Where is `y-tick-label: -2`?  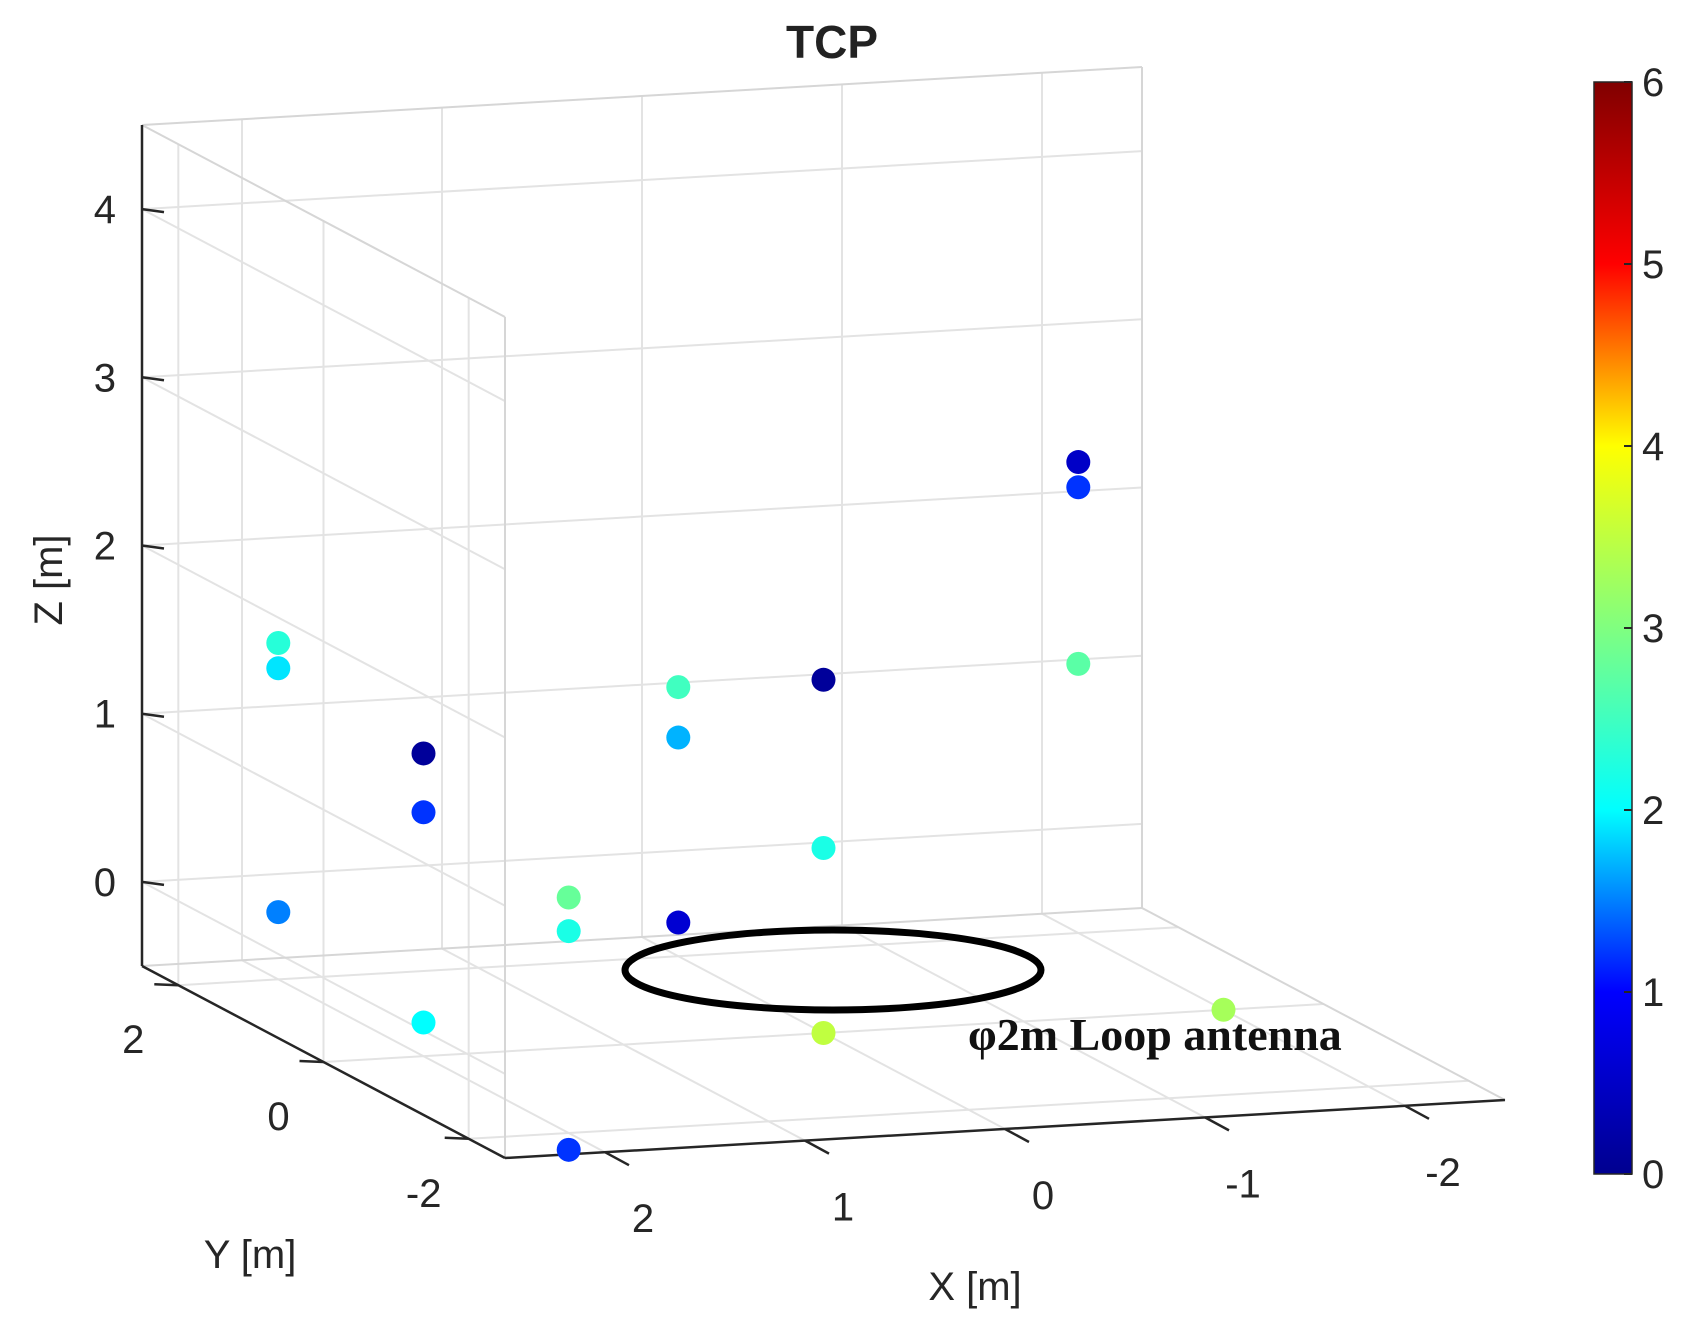 y-tick-label: -2 is located at coordinates (424, 1194).